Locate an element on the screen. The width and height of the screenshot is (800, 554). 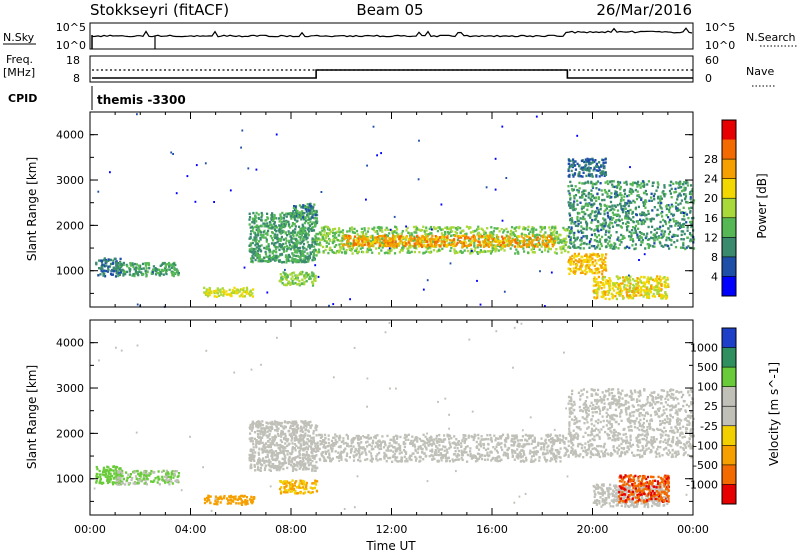
colorbar-tick-label: 4 is located at coordinates (714, 276).